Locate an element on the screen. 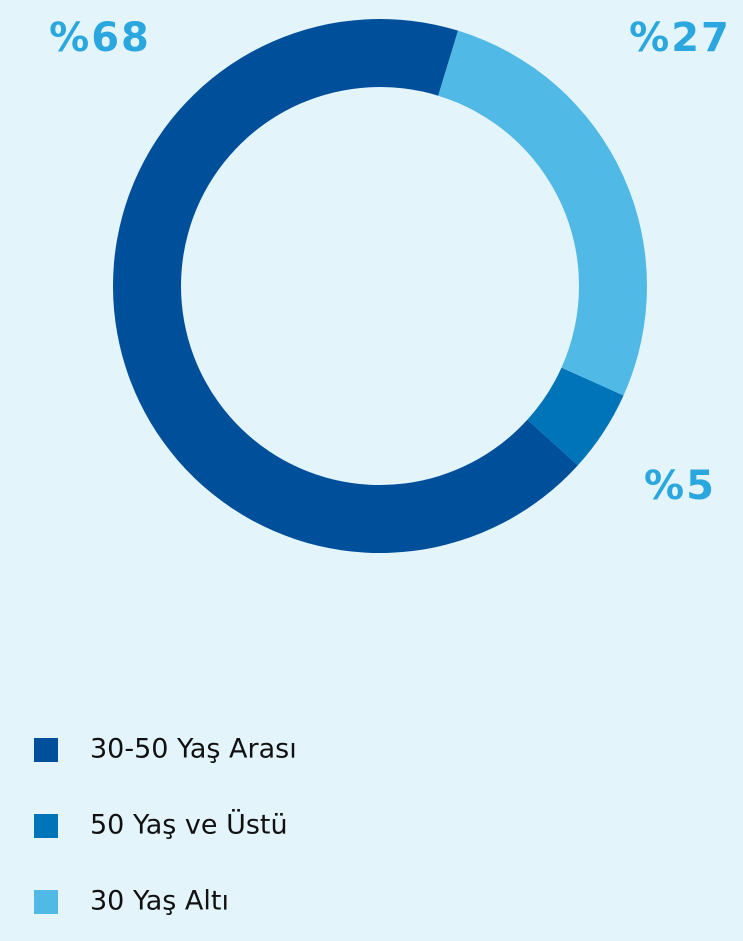  value-label: %5 is located at coordinates (680, 486).